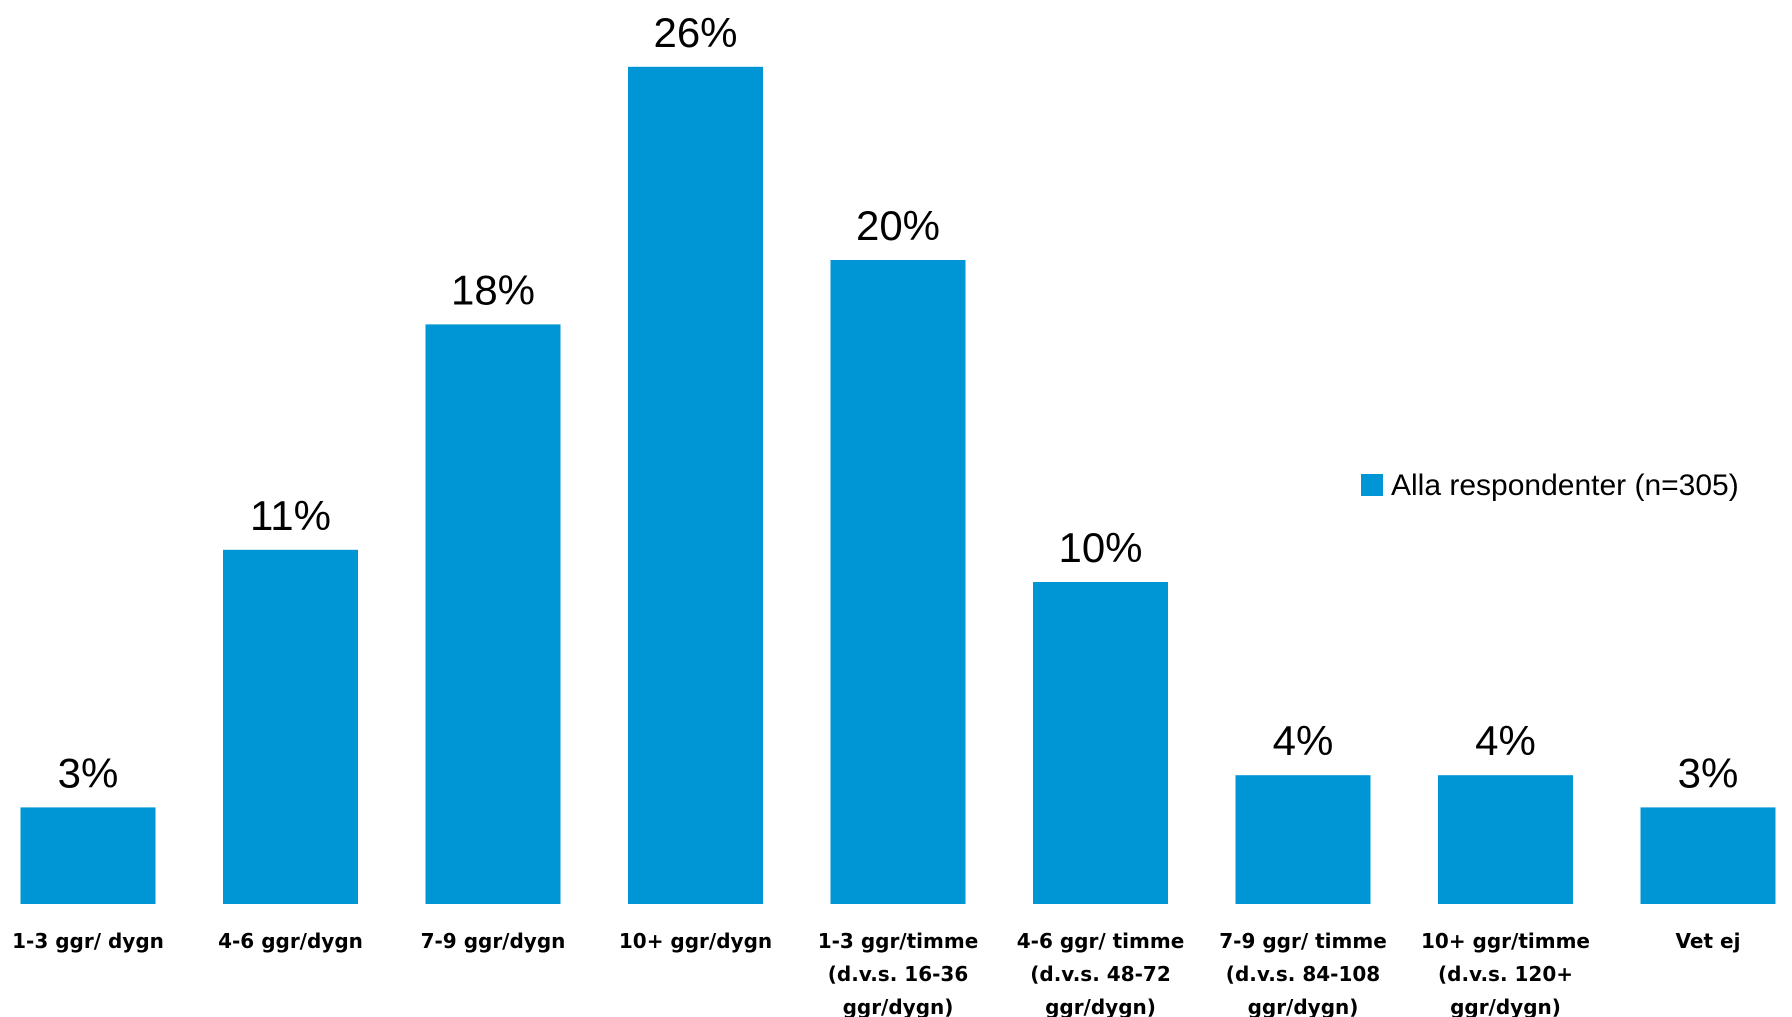 Image resolution: width=1792 pixels, height=1017 pixels. I want to click on category-label: (d.v.s. 120+, so click(1505, 974).